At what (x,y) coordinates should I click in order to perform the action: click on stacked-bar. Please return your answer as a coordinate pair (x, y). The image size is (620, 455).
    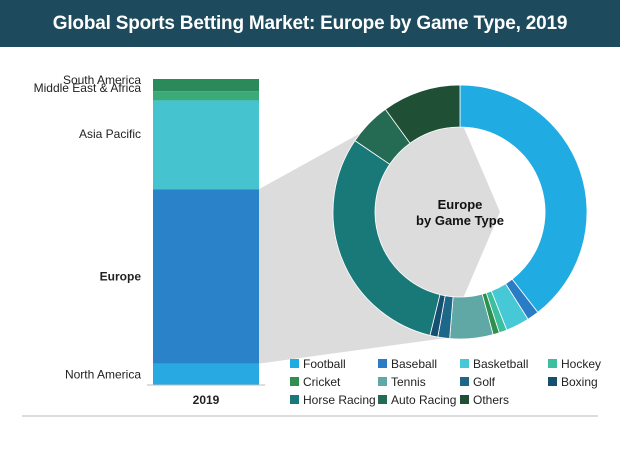
    Looking at the image, I should click on (206, 232).